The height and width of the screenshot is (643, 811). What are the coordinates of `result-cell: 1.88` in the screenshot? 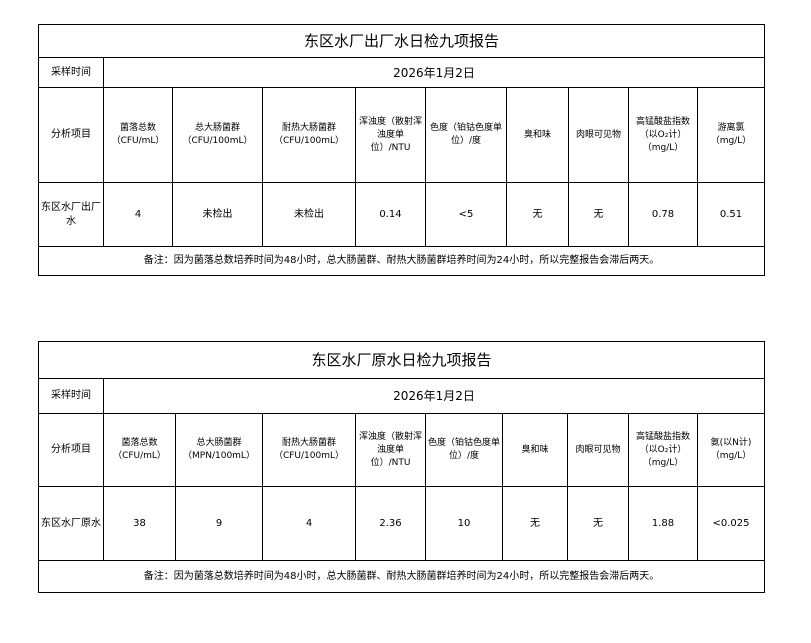 It's located at (663, 523).